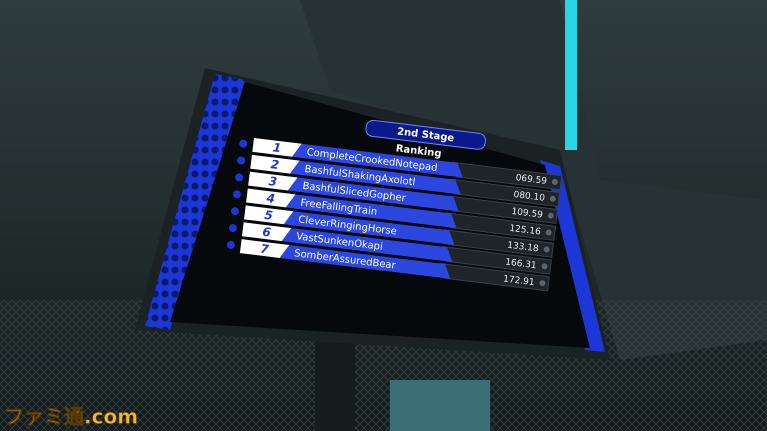 The width and height of the screenshot is (767, 431). I want to click on rank-number: 5, so click(269, 215).